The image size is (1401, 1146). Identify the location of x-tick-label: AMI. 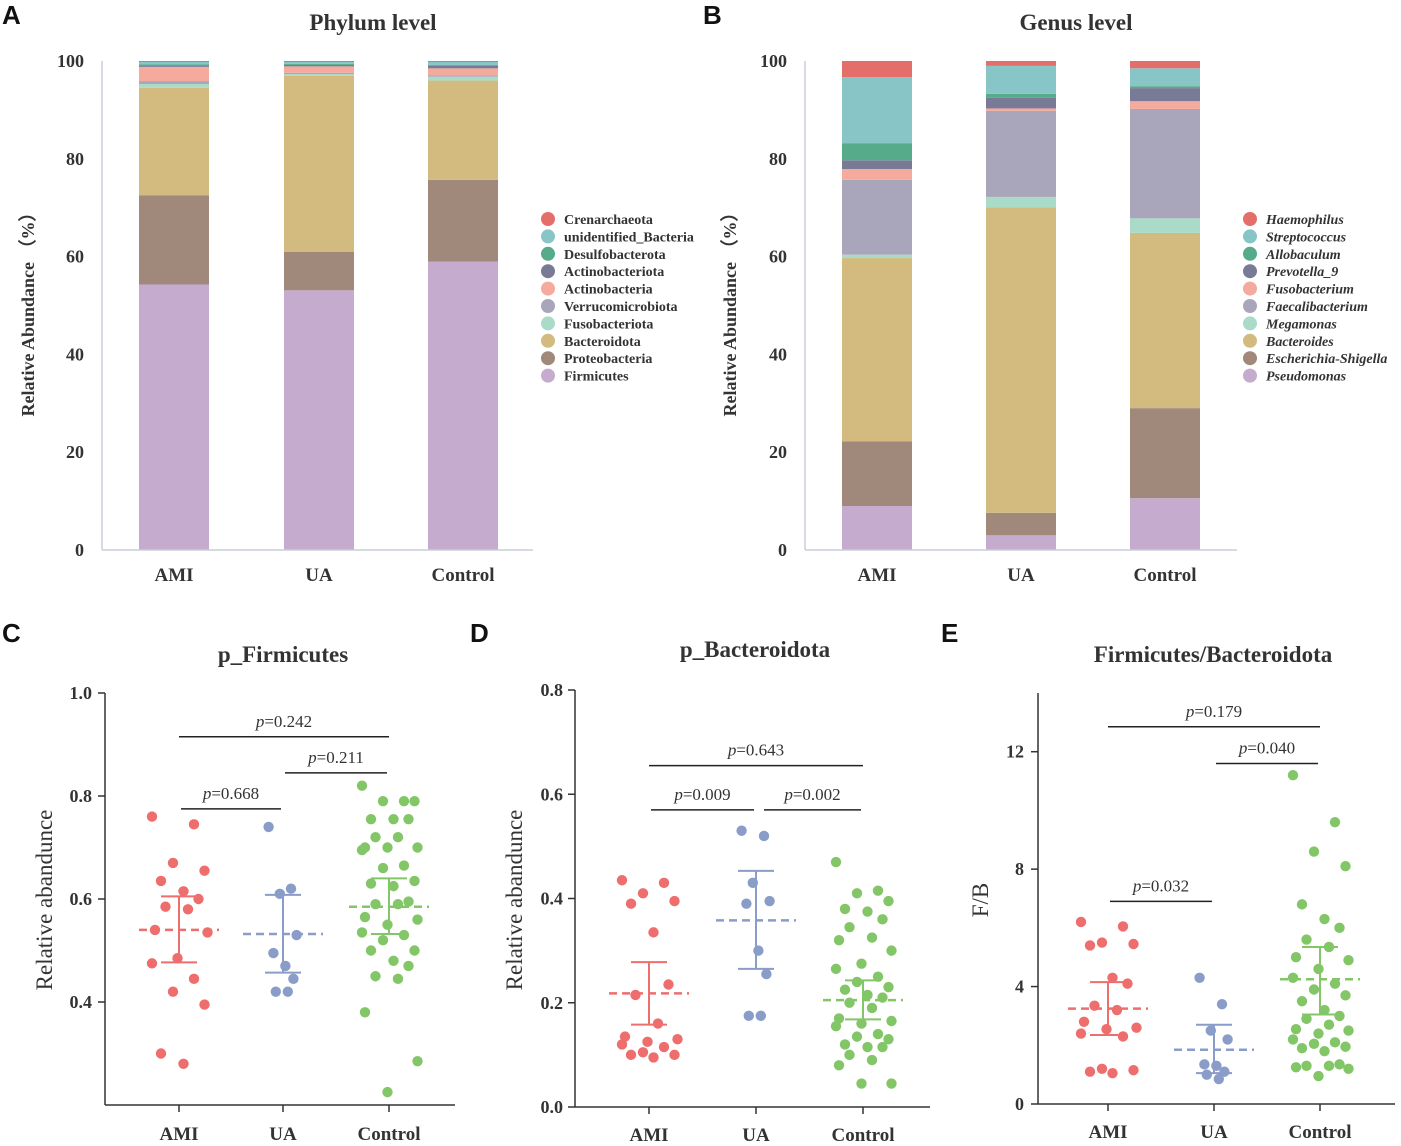
(173, 575).